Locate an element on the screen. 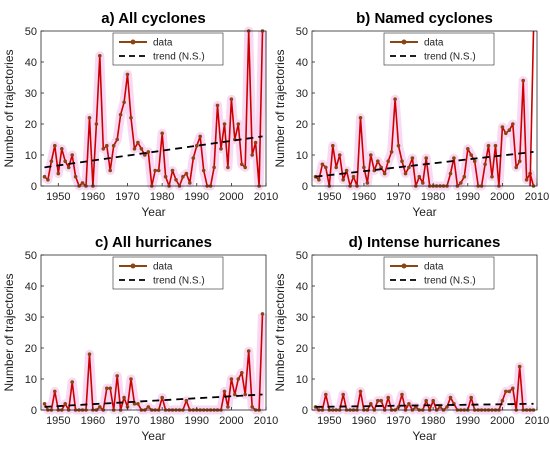 Image resolution: width=550 pixels, height=465 pixels. legend-data-marker is located at coordinates (404, 42).